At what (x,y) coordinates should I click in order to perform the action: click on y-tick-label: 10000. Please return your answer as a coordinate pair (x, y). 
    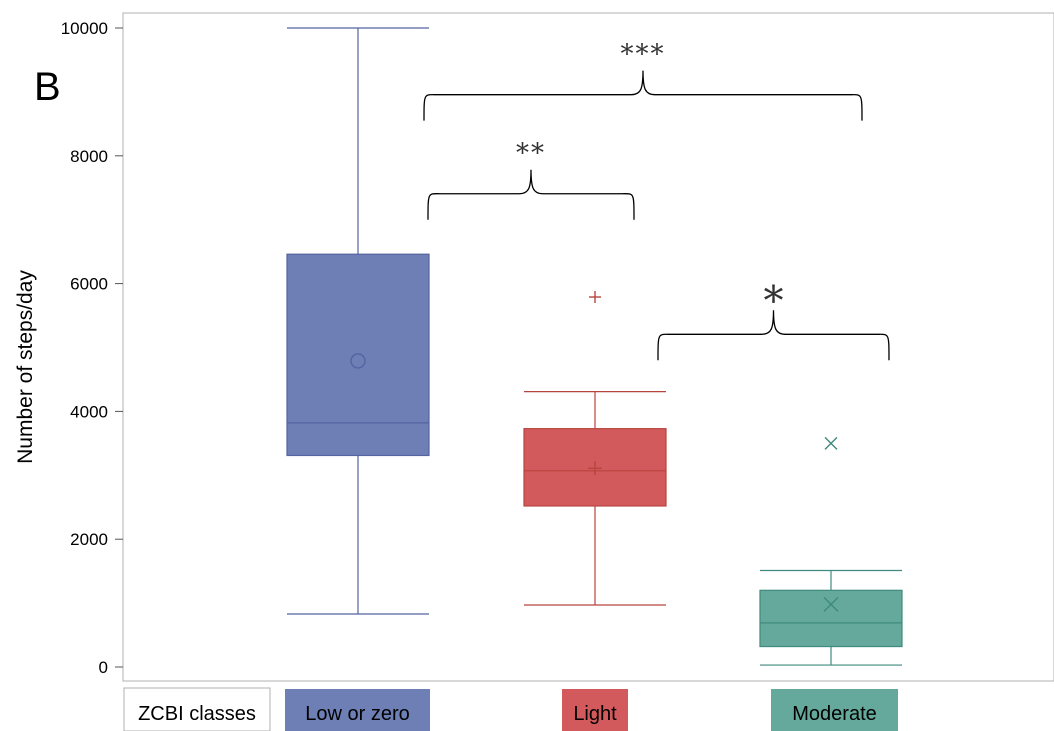
    Looking at the image, I should click on (84, 28).